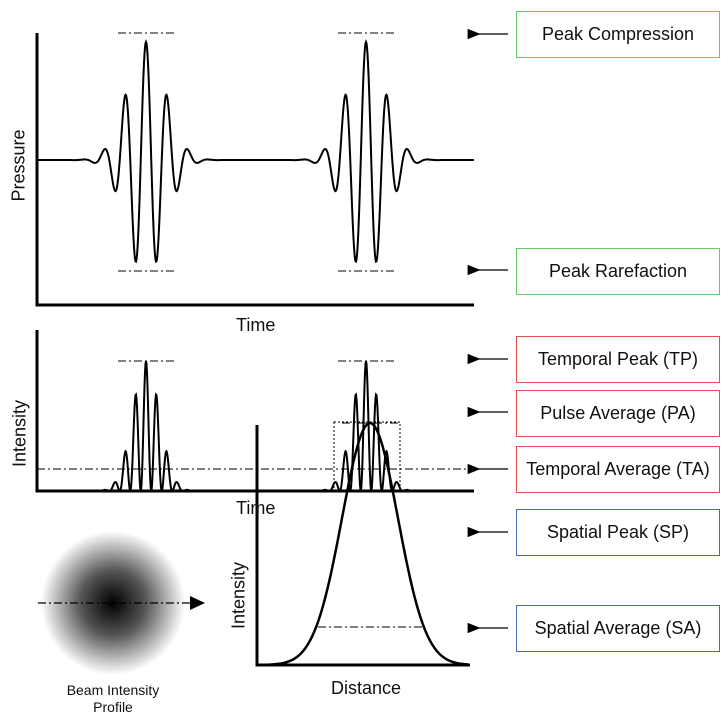  I want to click on spatial-y-label: Intensity, so click(238, 595).